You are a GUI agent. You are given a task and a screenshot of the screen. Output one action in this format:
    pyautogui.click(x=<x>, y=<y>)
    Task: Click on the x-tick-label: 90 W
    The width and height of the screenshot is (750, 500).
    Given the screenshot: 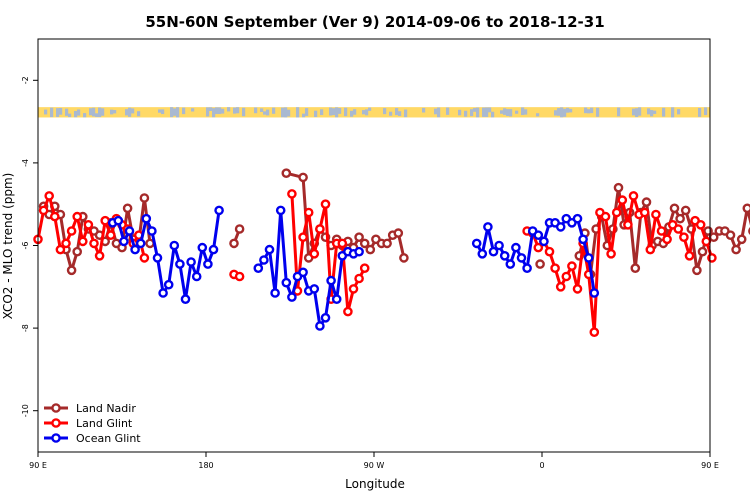 What is the action you would take?
    pyautogui.click(x=374, y=465)
    